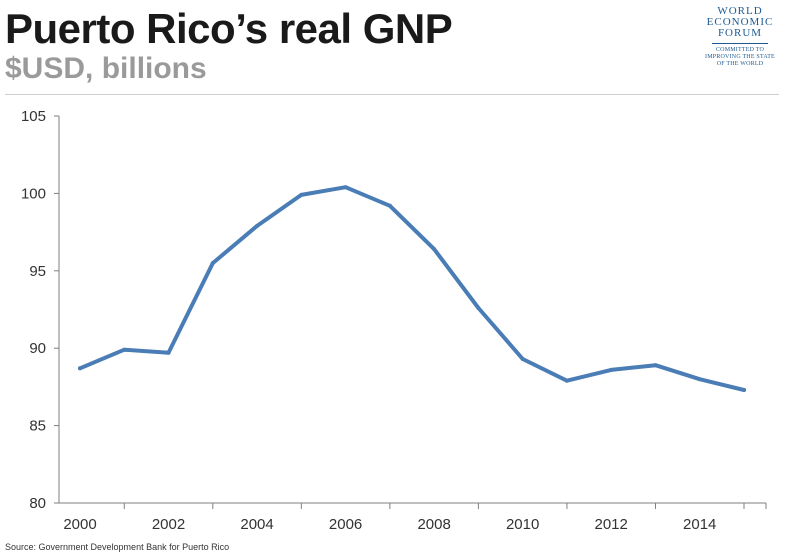 The height and width of the screenshot is (559, 788). Describe the element at coordinates (256, 524) in the screenshot. I see `x-tick-label: 2004` at that location.